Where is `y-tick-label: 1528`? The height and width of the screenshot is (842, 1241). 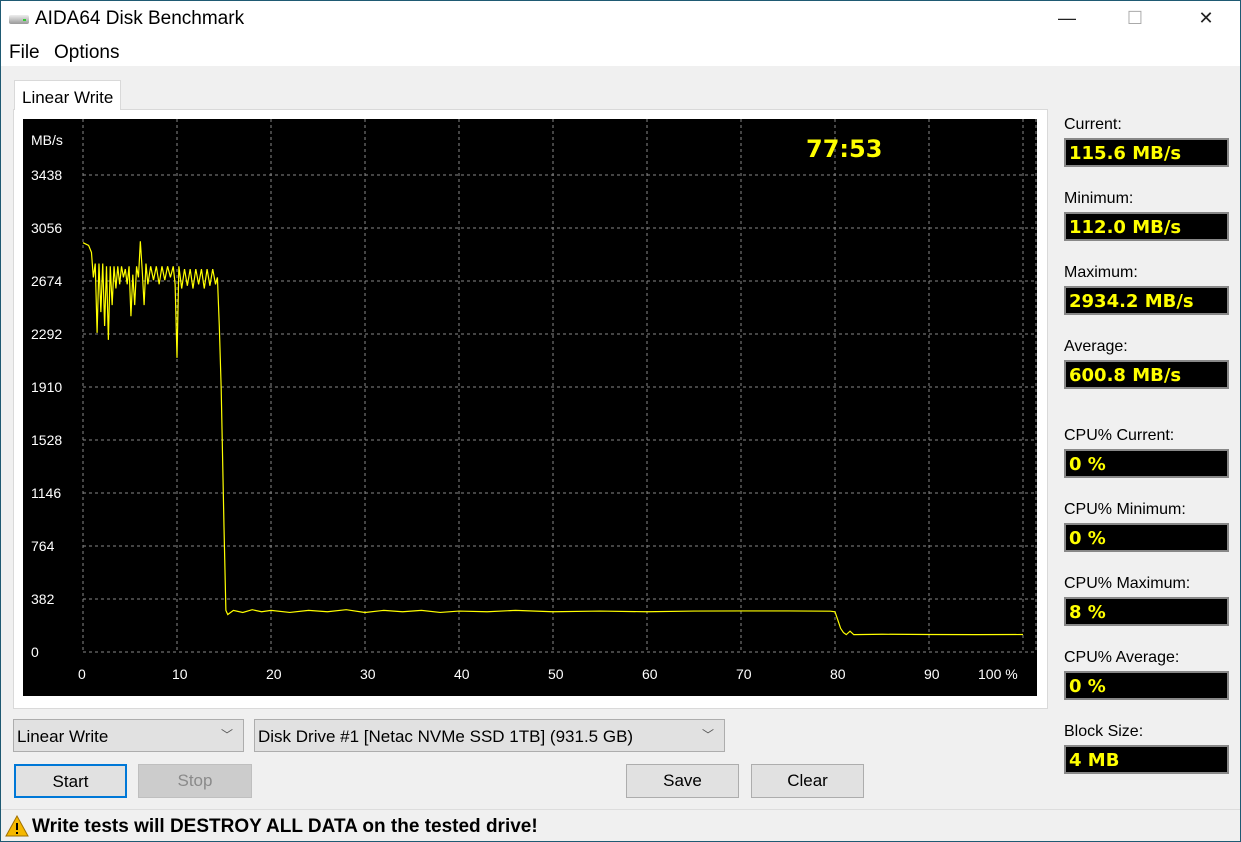
y-tick-label: 1528 is located at coordinates (46, 440).